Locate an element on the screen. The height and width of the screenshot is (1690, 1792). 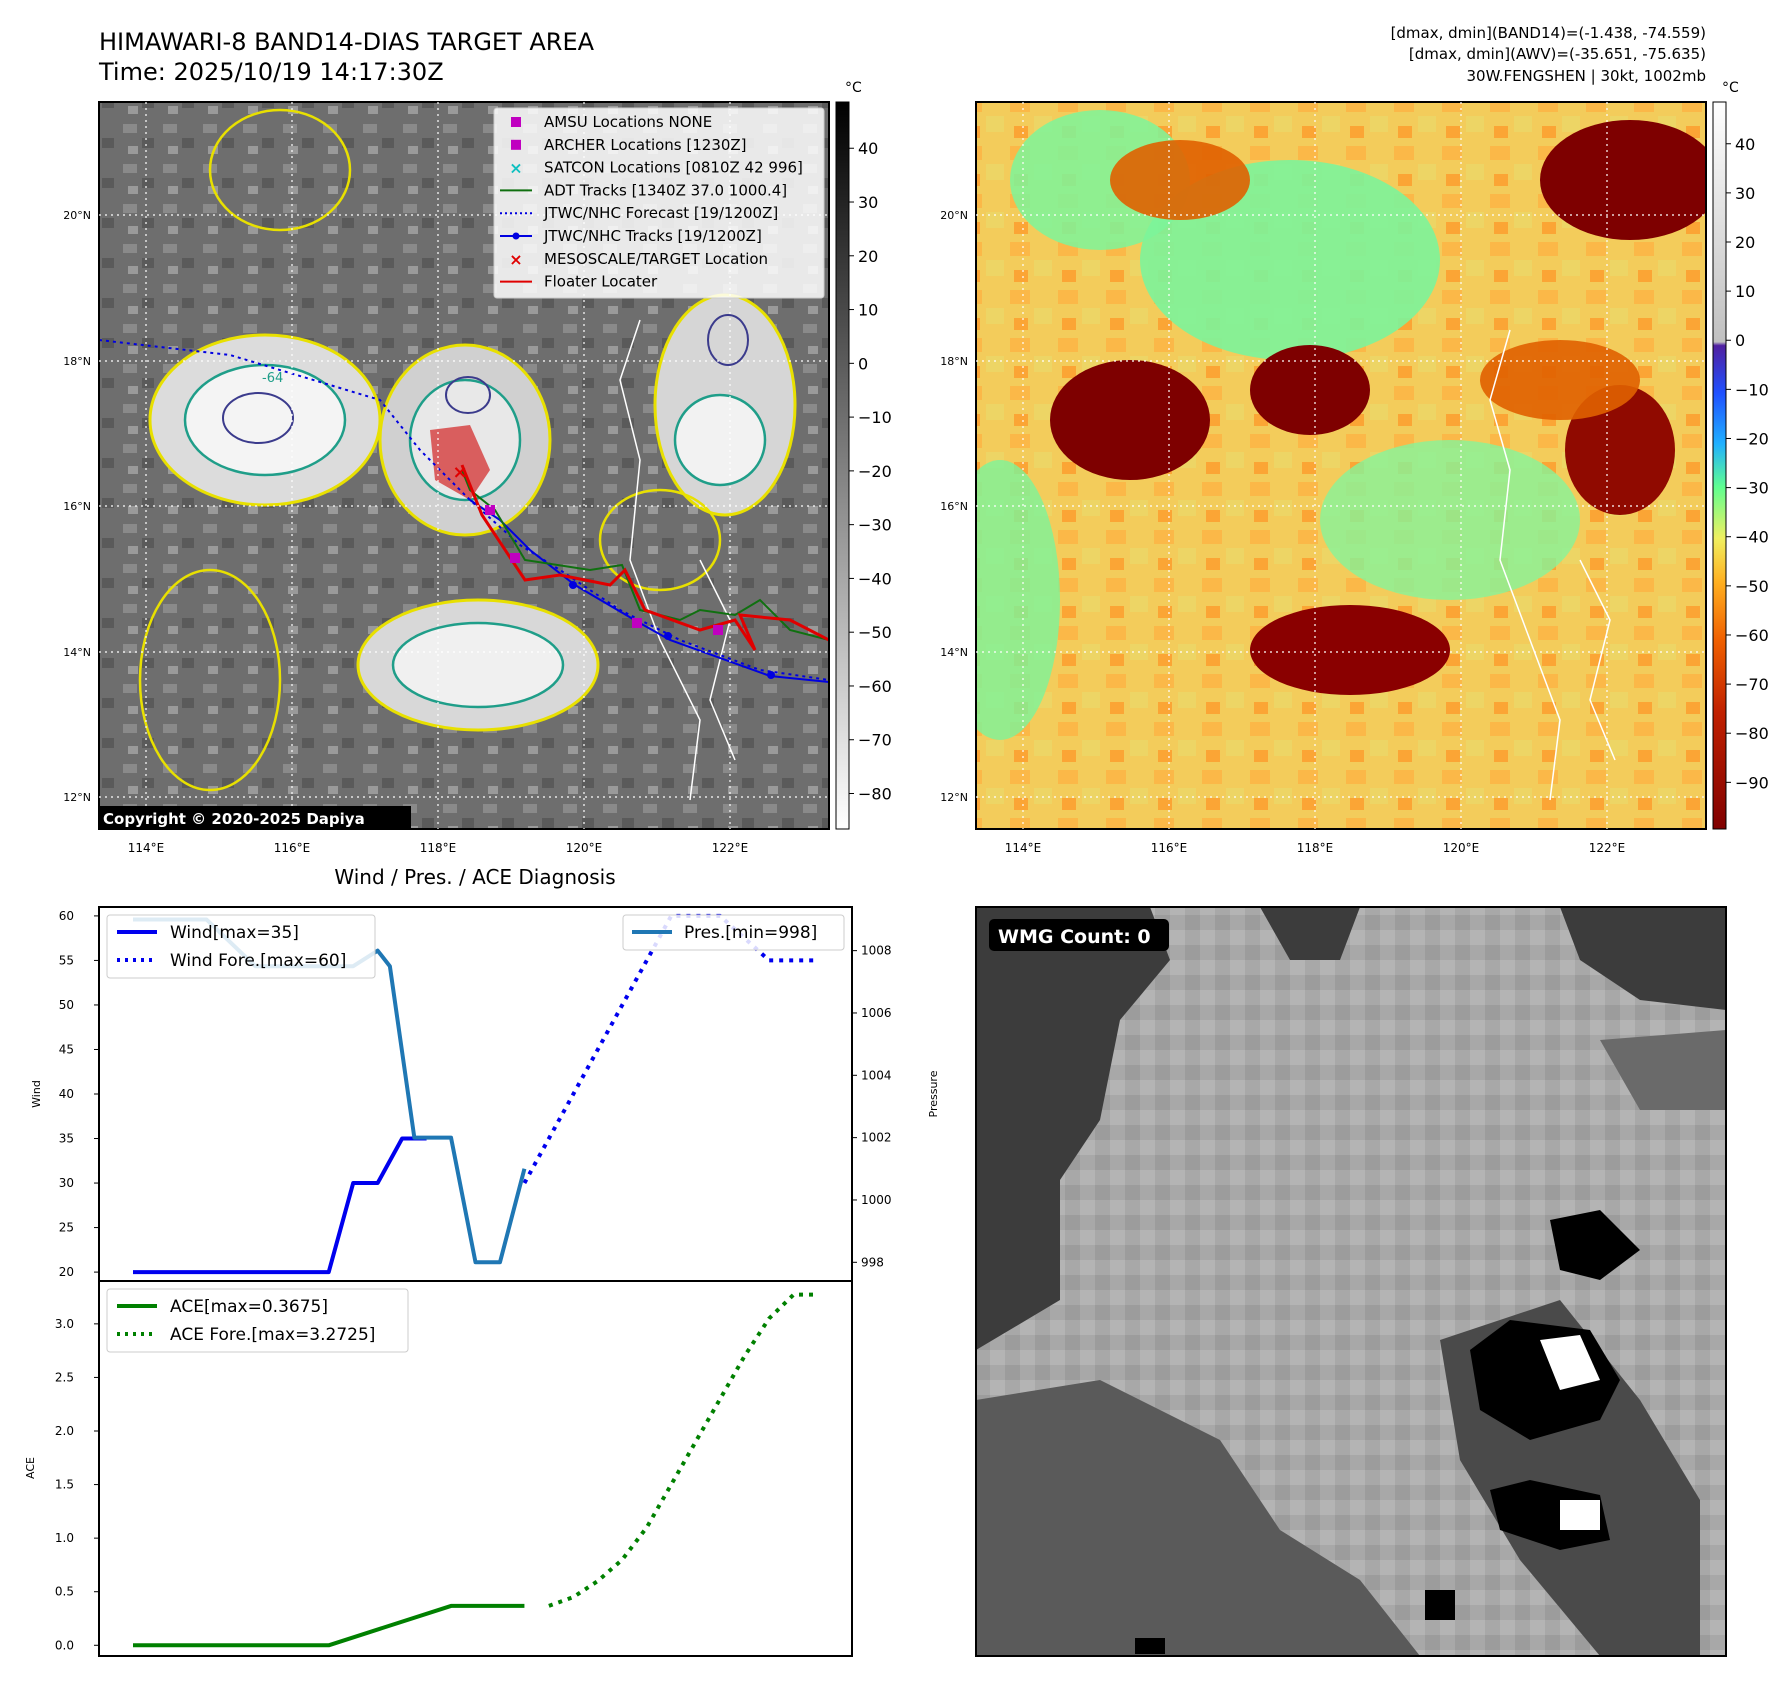
y2-tick-label: 1002 is located at coordinates (876, 1138).